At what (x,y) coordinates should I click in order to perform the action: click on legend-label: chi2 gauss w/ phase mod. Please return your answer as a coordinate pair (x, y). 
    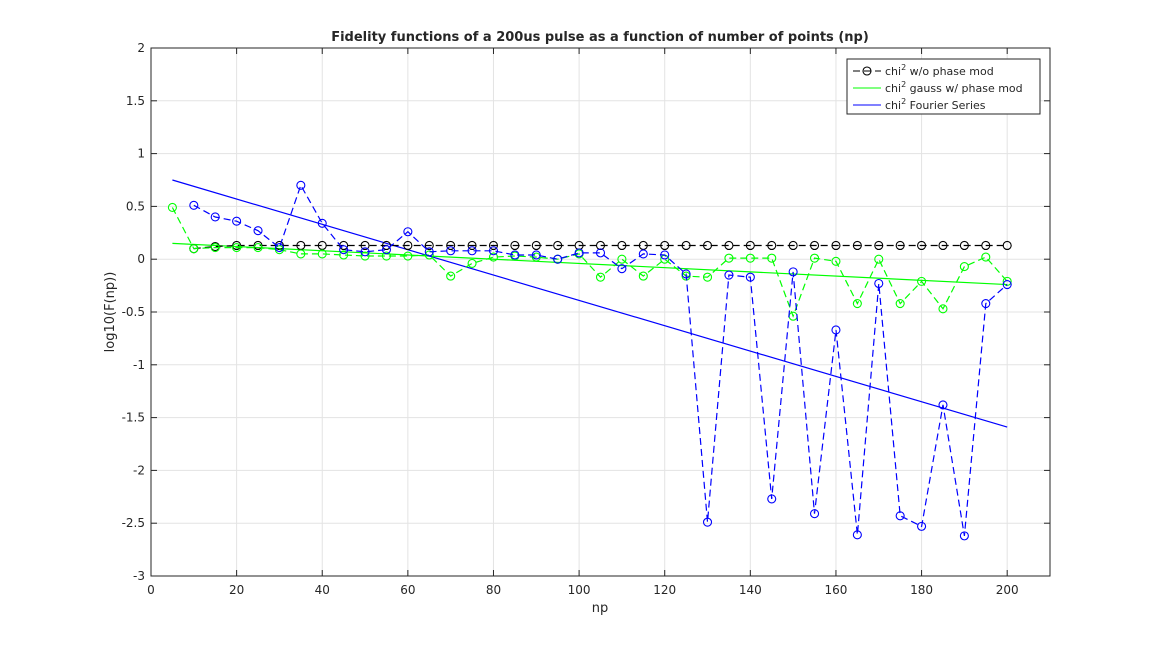
    Looking at the image, I should click on (954, 87).